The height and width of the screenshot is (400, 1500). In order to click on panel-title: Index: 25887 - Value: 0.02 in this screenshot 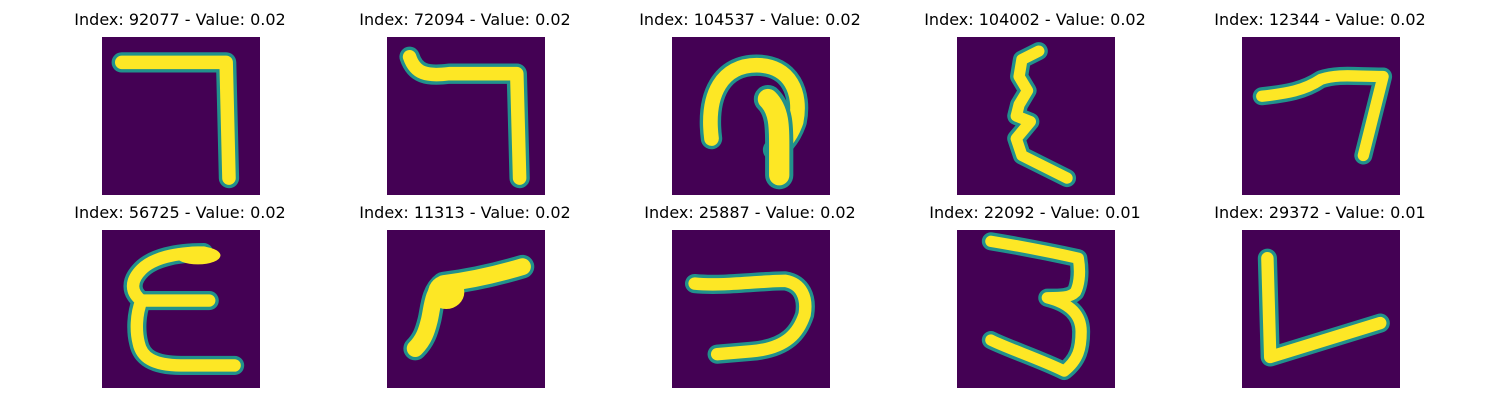, I will do `click(750, 212)`.